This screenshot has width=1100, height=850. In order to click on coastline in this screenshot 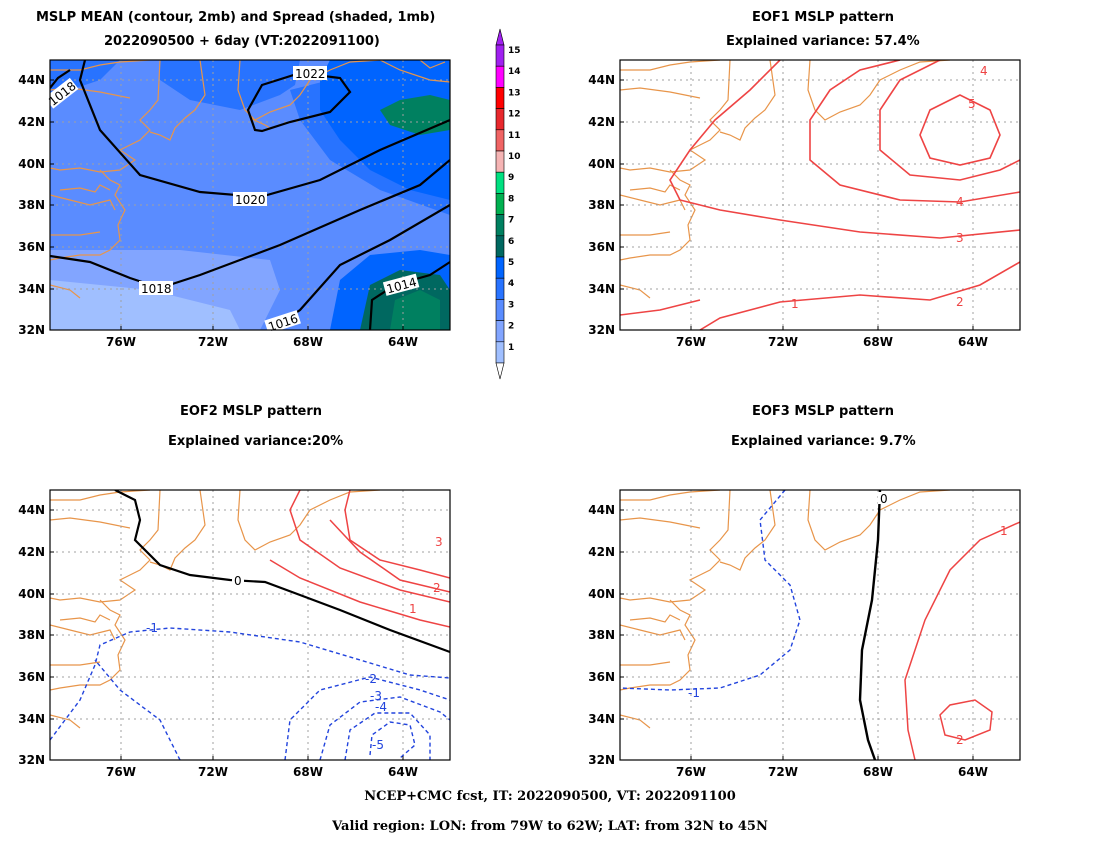, I will do `click(785, 609)`.